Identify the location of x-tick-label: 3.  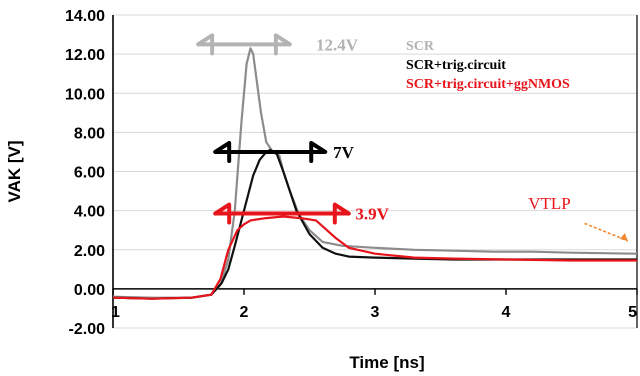
(375, 312).